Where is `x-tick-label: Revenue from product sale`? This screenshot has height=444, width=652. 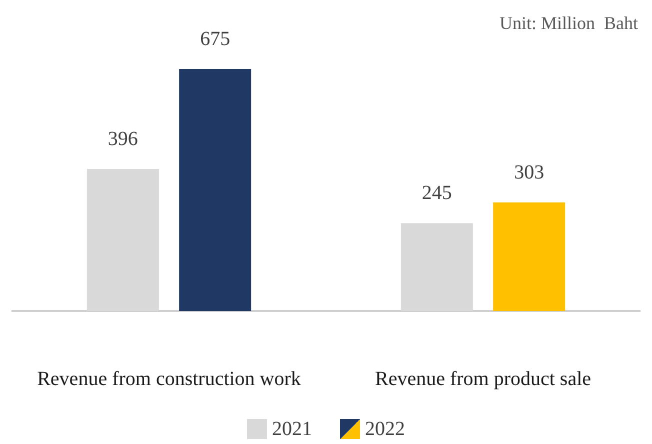
x-tick-label: Revenue from product sale is located at coordinates (483, 379).